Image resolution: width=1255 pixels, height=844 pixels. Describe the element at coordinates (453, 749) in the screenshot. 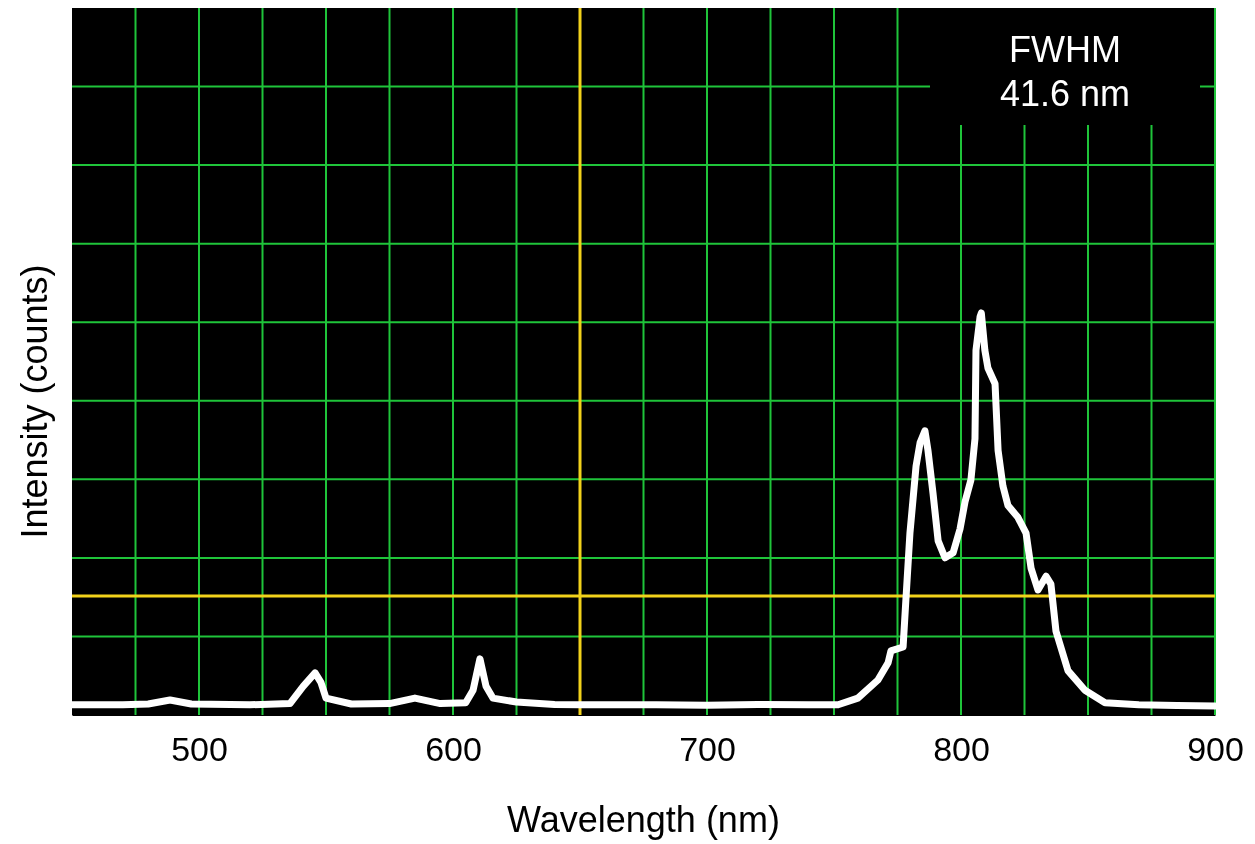

I see `x-tick-label: 600` at that location.